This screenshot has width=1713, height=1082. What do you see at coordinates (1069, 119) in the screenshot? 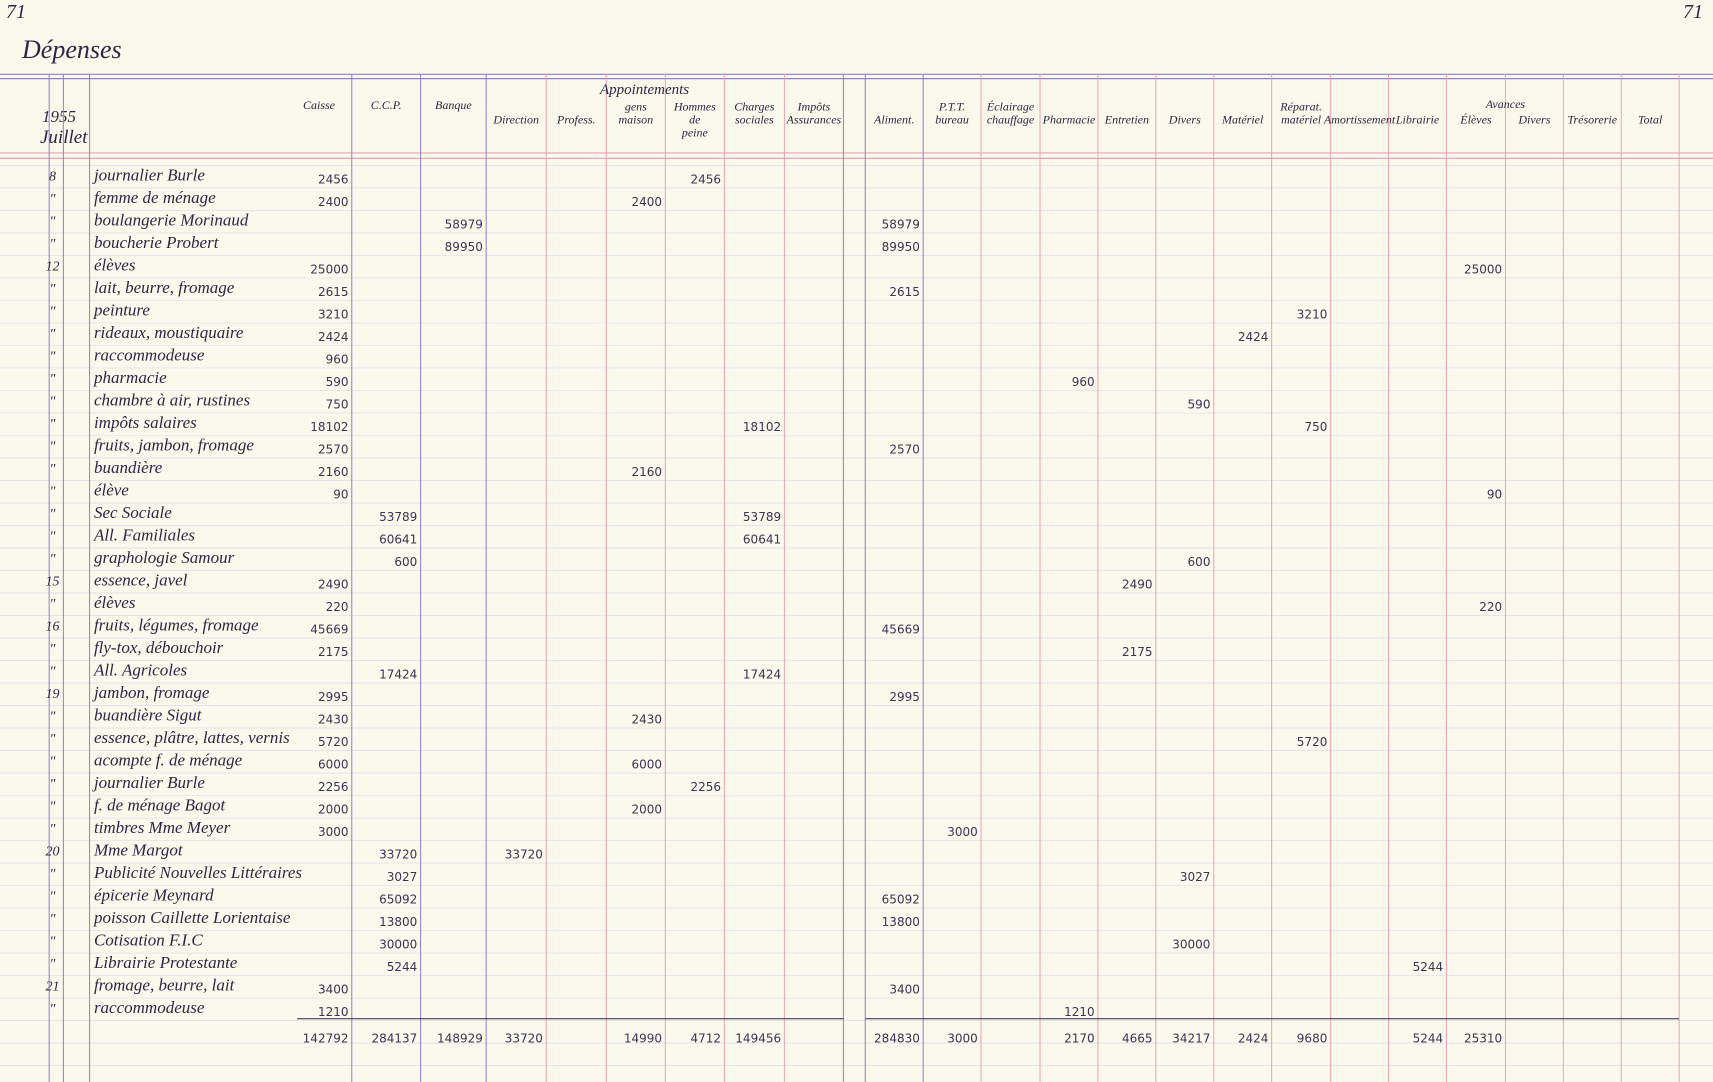
I see `column-header: Pharmacie` at bounding box center [1069, 119].